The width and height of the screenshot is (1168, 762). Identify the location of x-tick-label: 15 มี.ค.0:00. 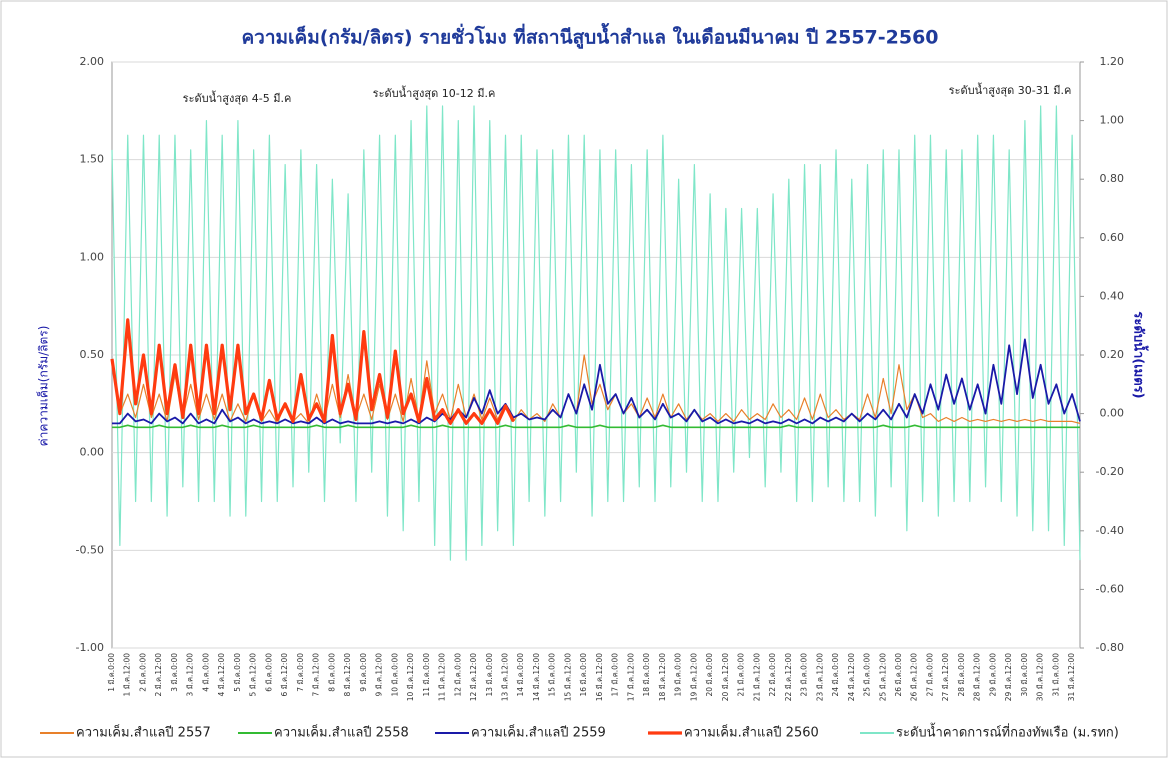
(552, 675).